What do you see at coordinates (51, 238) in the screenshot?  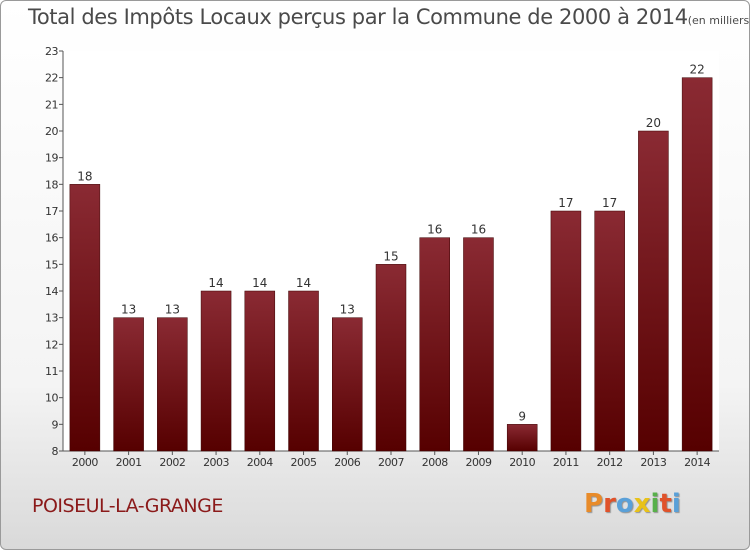 I see `y-tick-label: 16` at bounding box center [51, 238].